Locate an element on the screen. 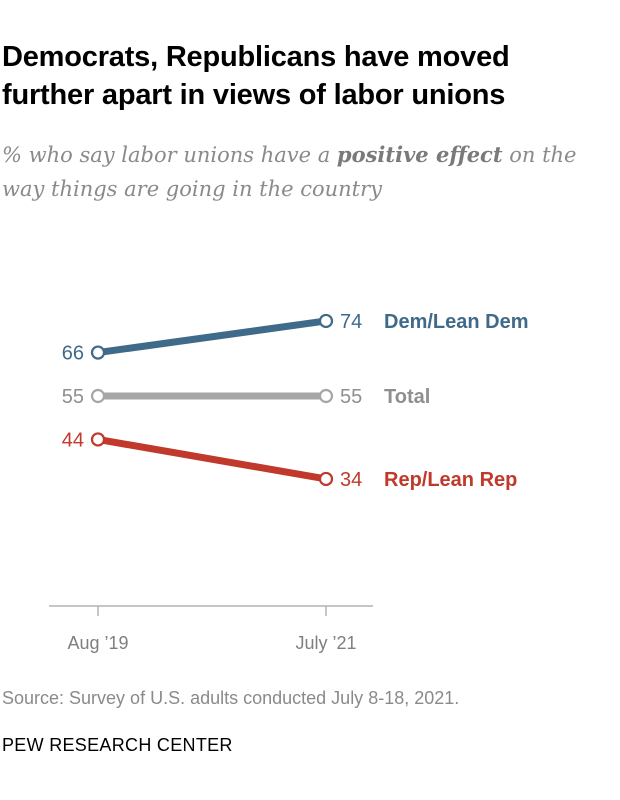 The height and width of the screenshot is (800, 620). data-label-total-1: 55 is located at coordinates (351, 397).